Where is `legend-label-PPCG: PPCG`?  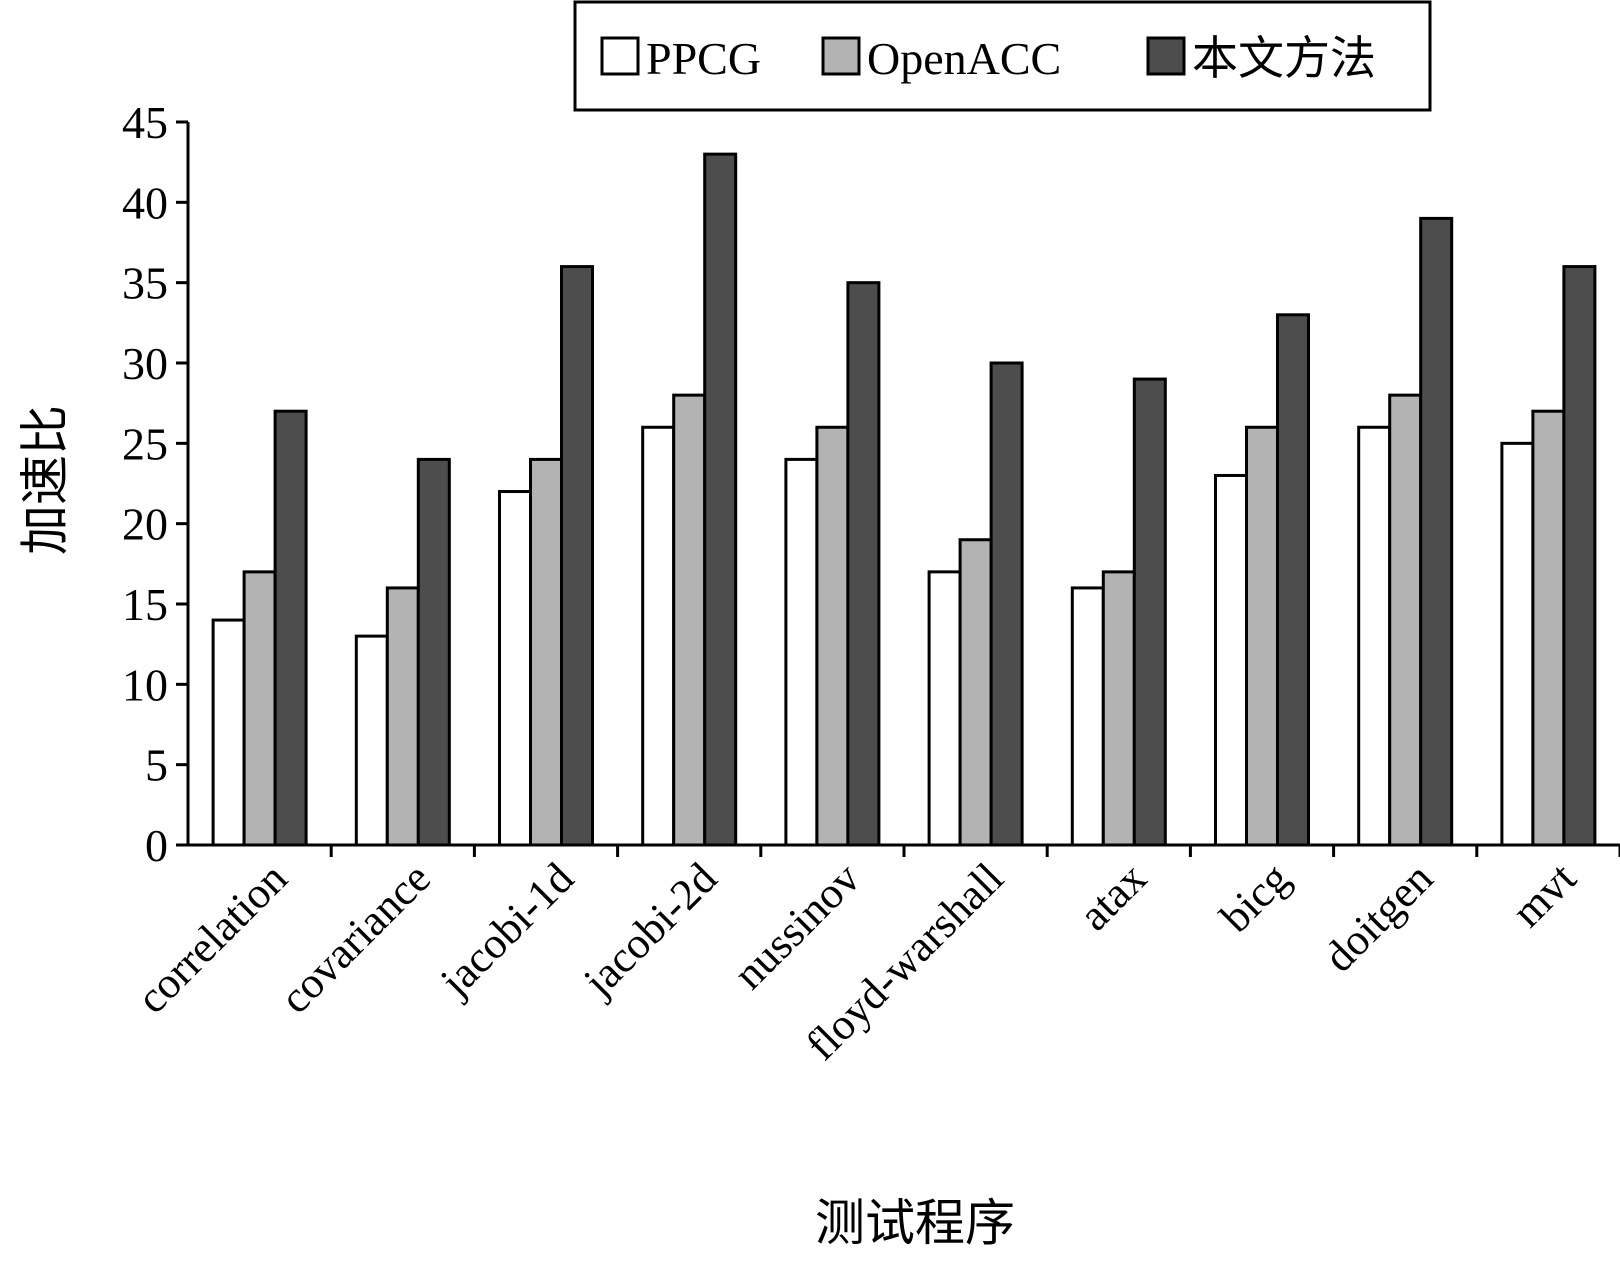 legend-label-PPCG: PPCG is located at coordinates (703, 58).